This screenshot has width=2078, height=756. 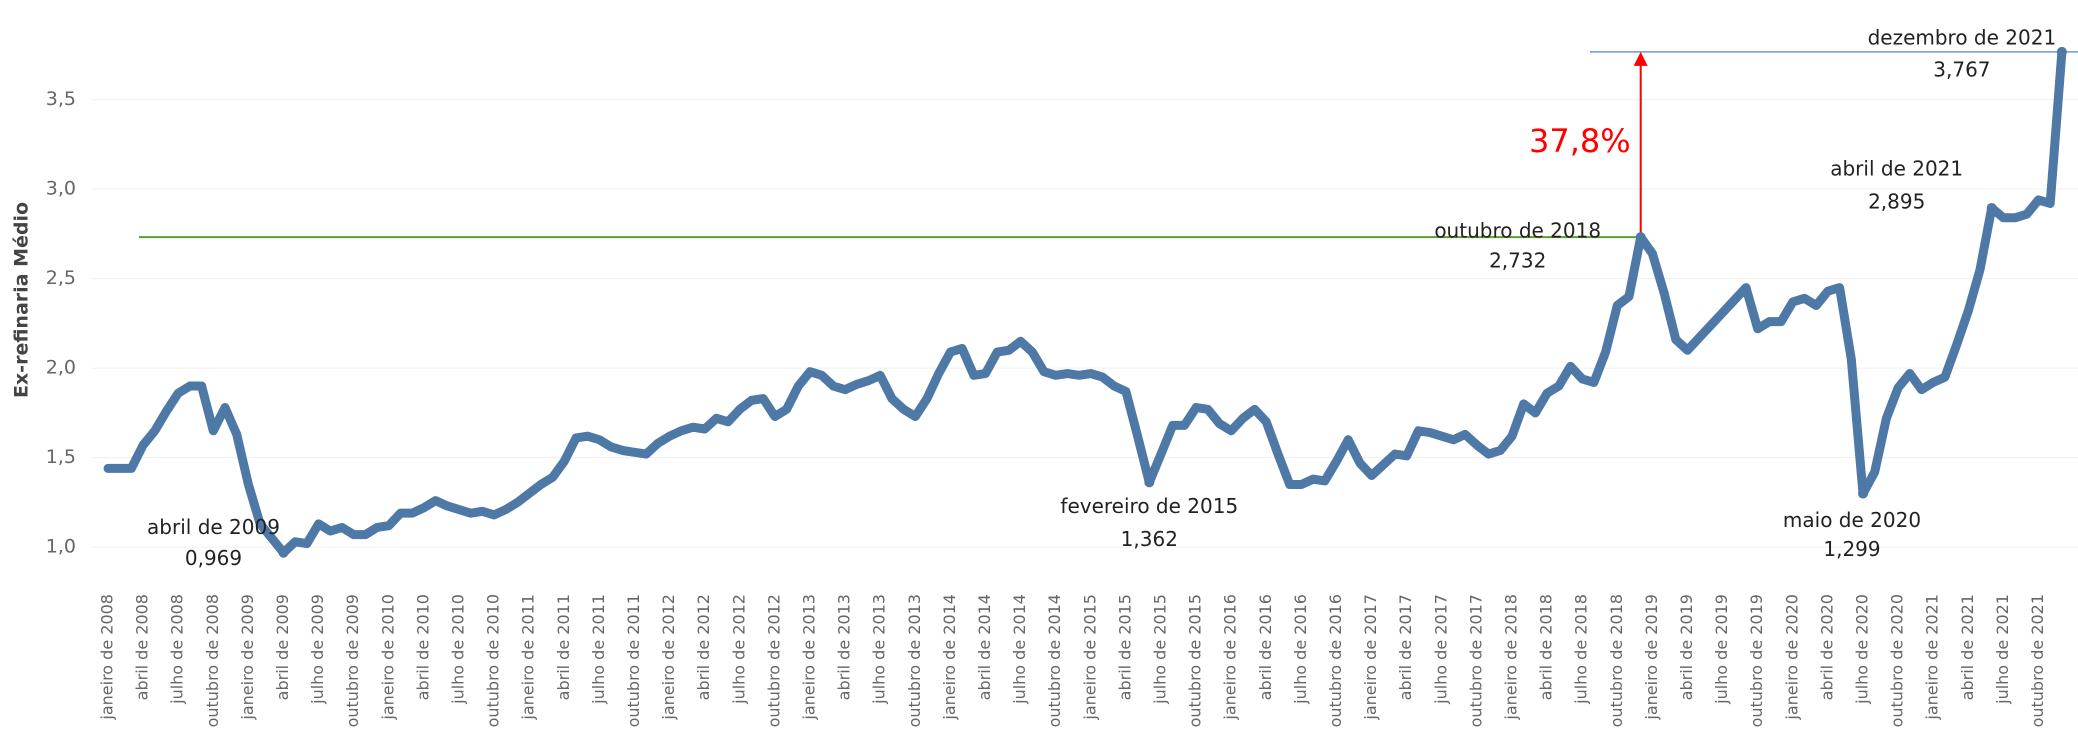 What do you see at coordinates (1405, 647) in the screenshot?
I see `x-tick-label: abril de 2017` at bounding box center [1405, 647].